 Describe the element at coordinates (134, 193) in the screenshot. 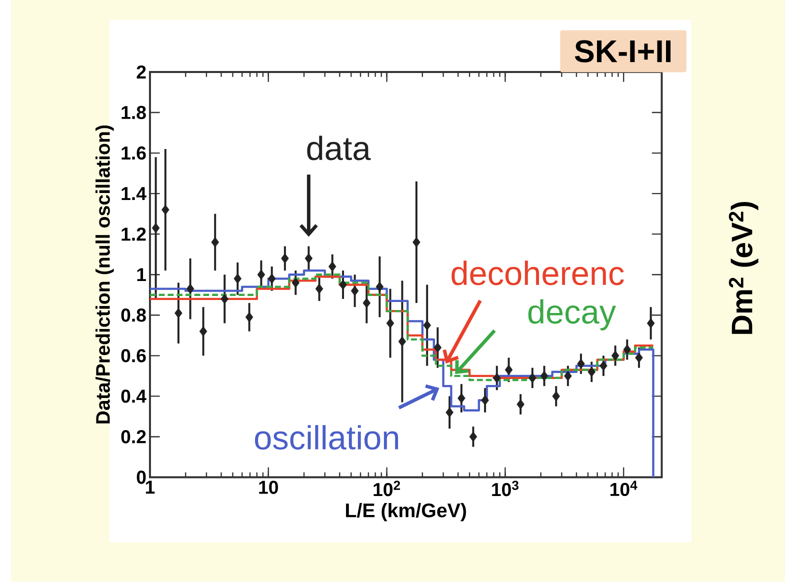

I see `y-tick-label: 1.4` at that location.